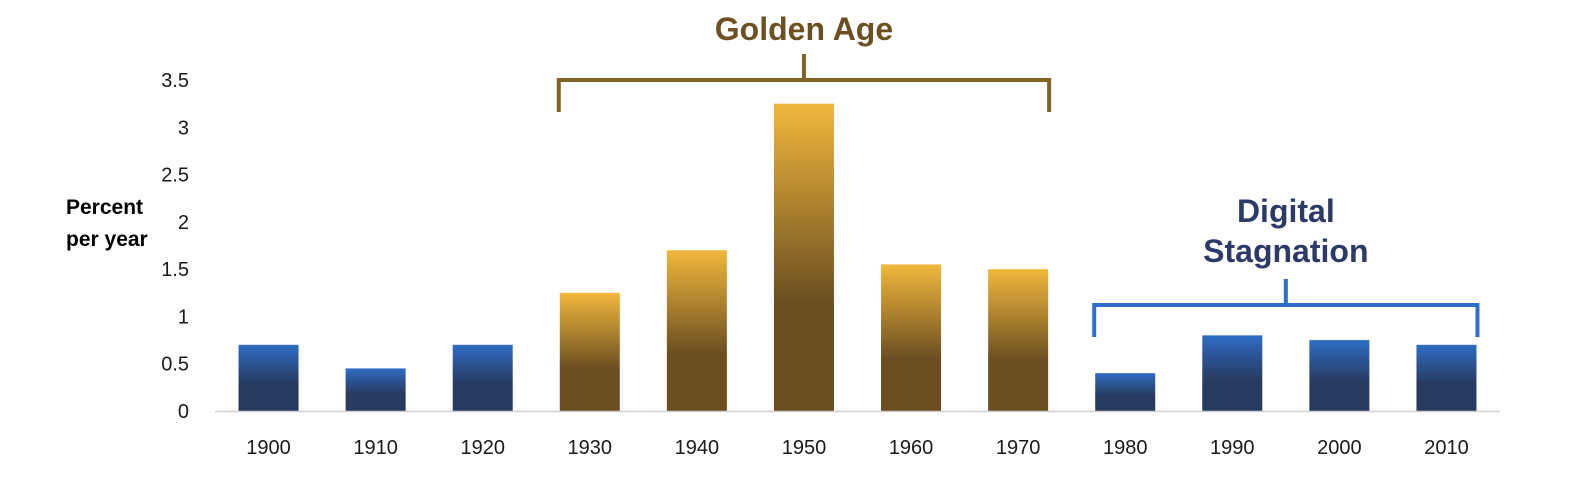 Image resolution: width=1574 pixels, height=490 pixels. Describe the element at coordinates (107, 239) in the screenshot. I see `y-axis-label-line: per year` at that location.